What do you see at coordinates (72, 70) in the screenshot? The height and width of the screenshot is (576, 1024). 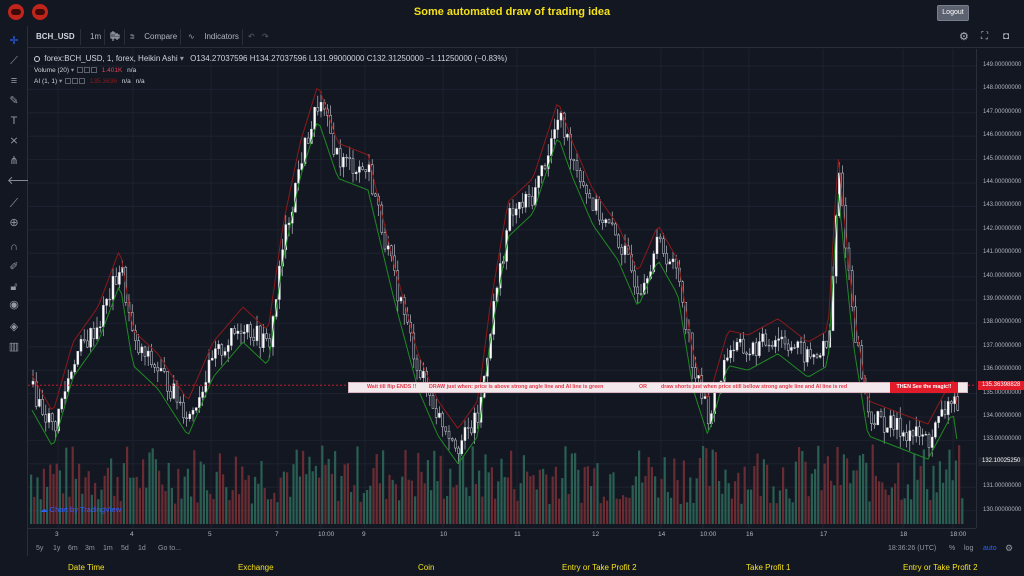 I see `volume-dropdown-icon: ▾` at bounding box center [72, 70].